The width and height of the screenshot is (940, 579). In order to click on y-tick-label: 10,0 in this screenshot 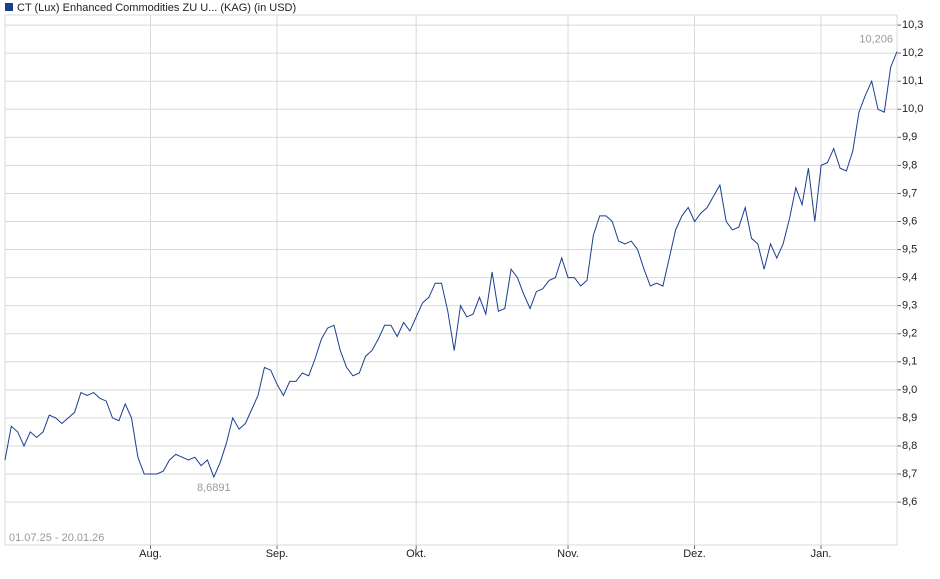, I will do `click(912, 109)`.